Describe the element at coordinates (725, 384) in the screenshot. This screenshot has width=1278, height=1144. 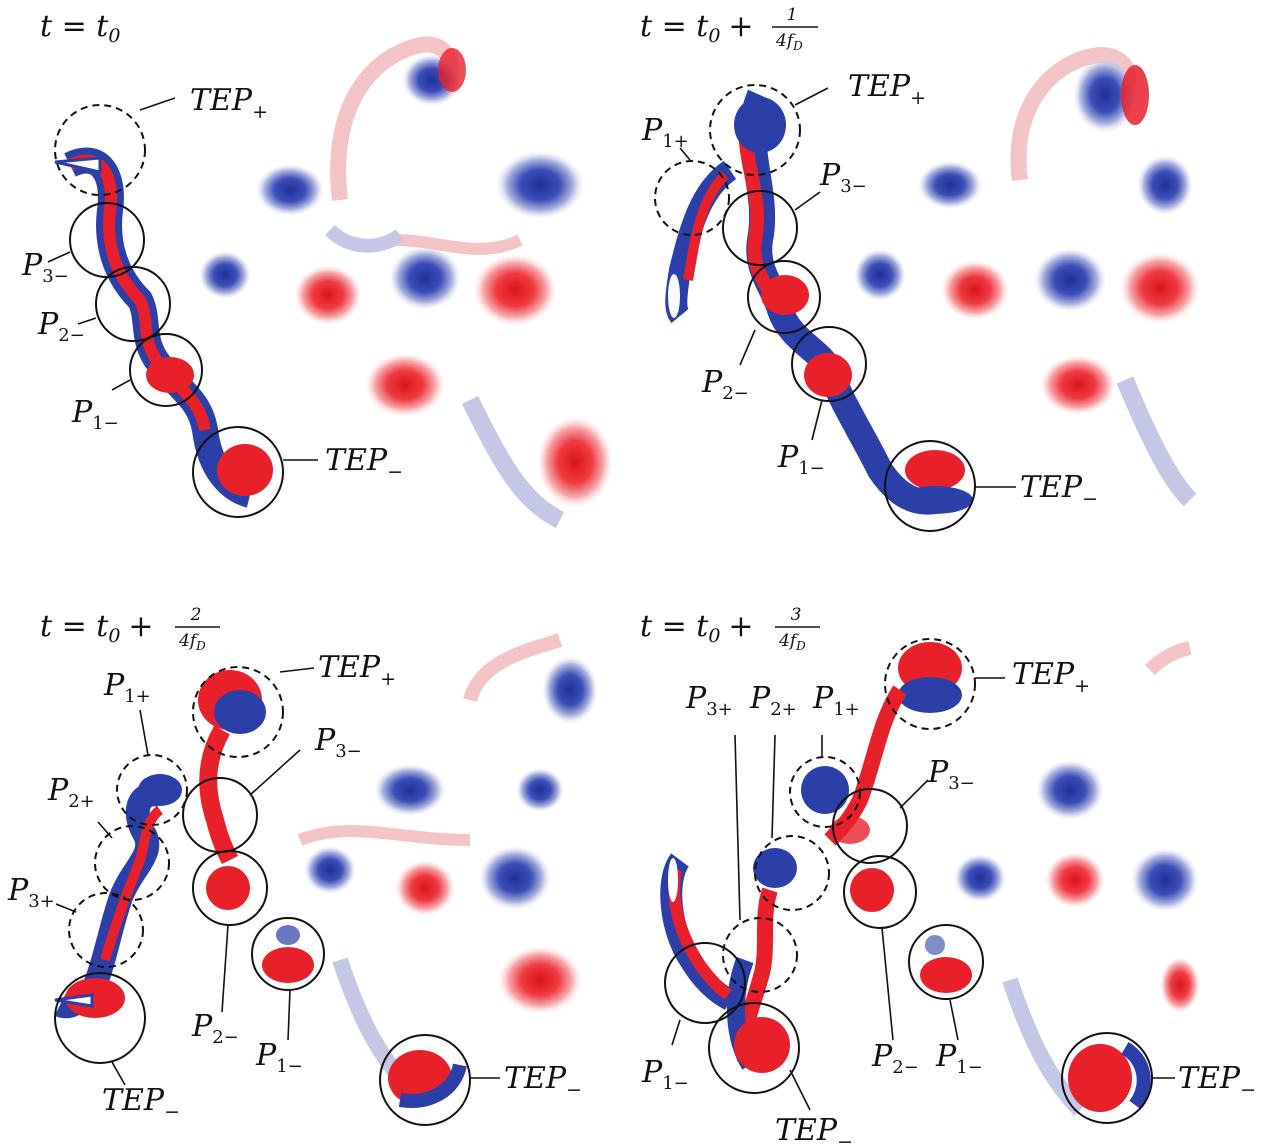
I see `panel-b-p2-label: P2−` at that location.